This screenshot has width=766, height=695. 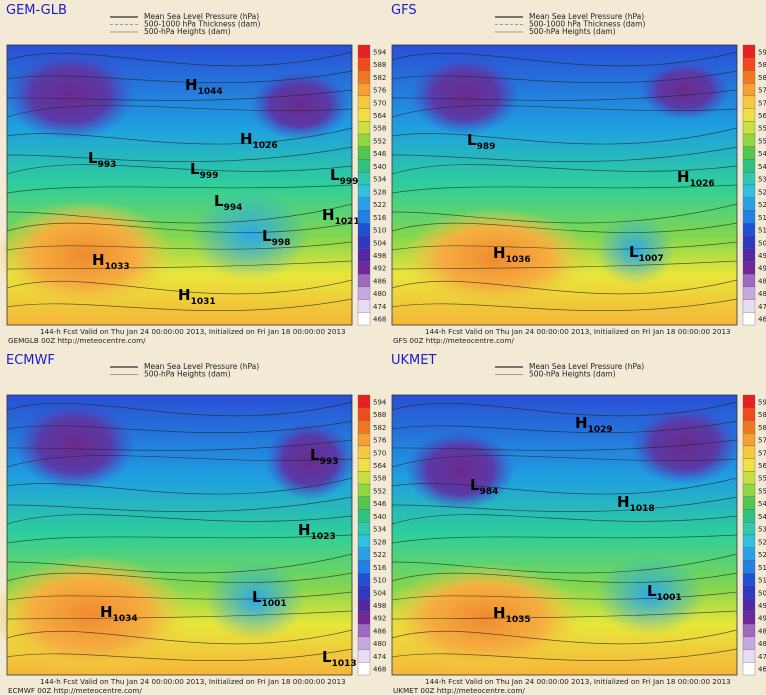 What do you see at coordinates (259, 140) in the screenshot?
I see `pressure-center: H1026` at bounding box center [259, 140].